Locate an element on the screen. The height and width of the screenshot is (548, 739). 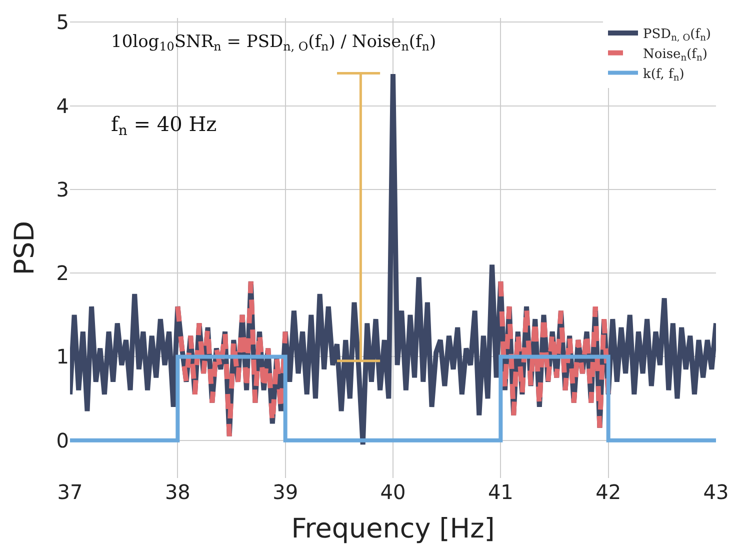
y-axis-title: PSD is located at coordinates (24, 248).